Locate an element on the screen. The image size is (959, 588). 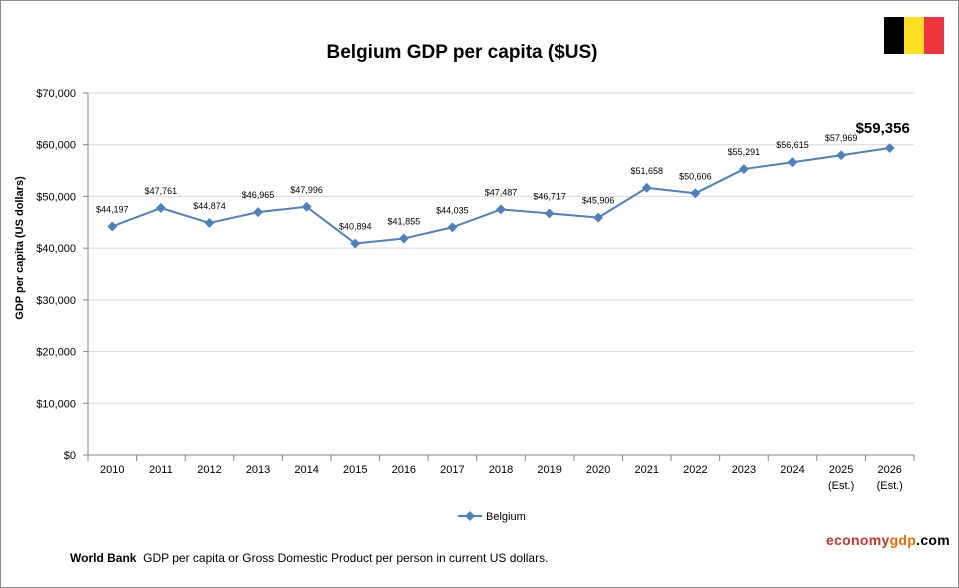
legend-marker is located at coordinates (470, 516).